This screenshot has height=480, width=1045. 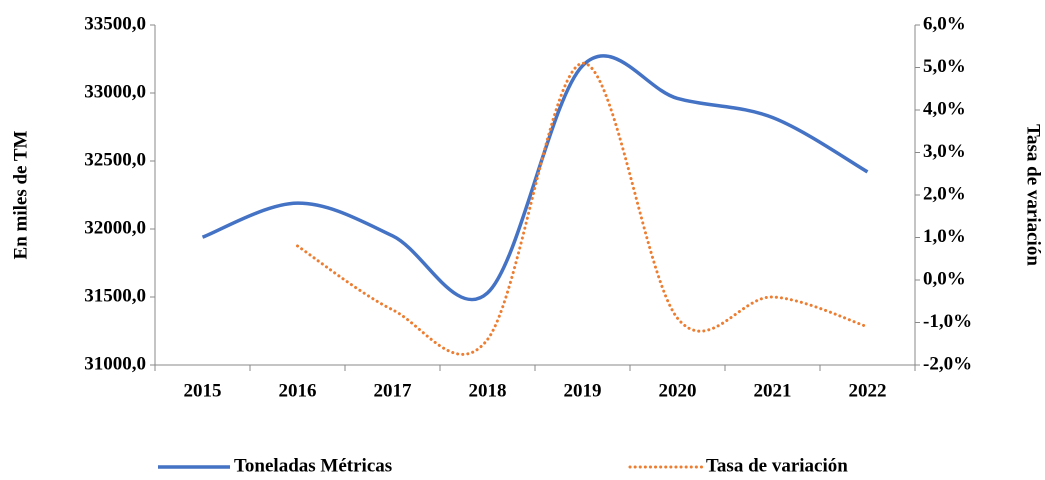 I want to click on x-tick-label: 2021, so click(x=773, y=390).